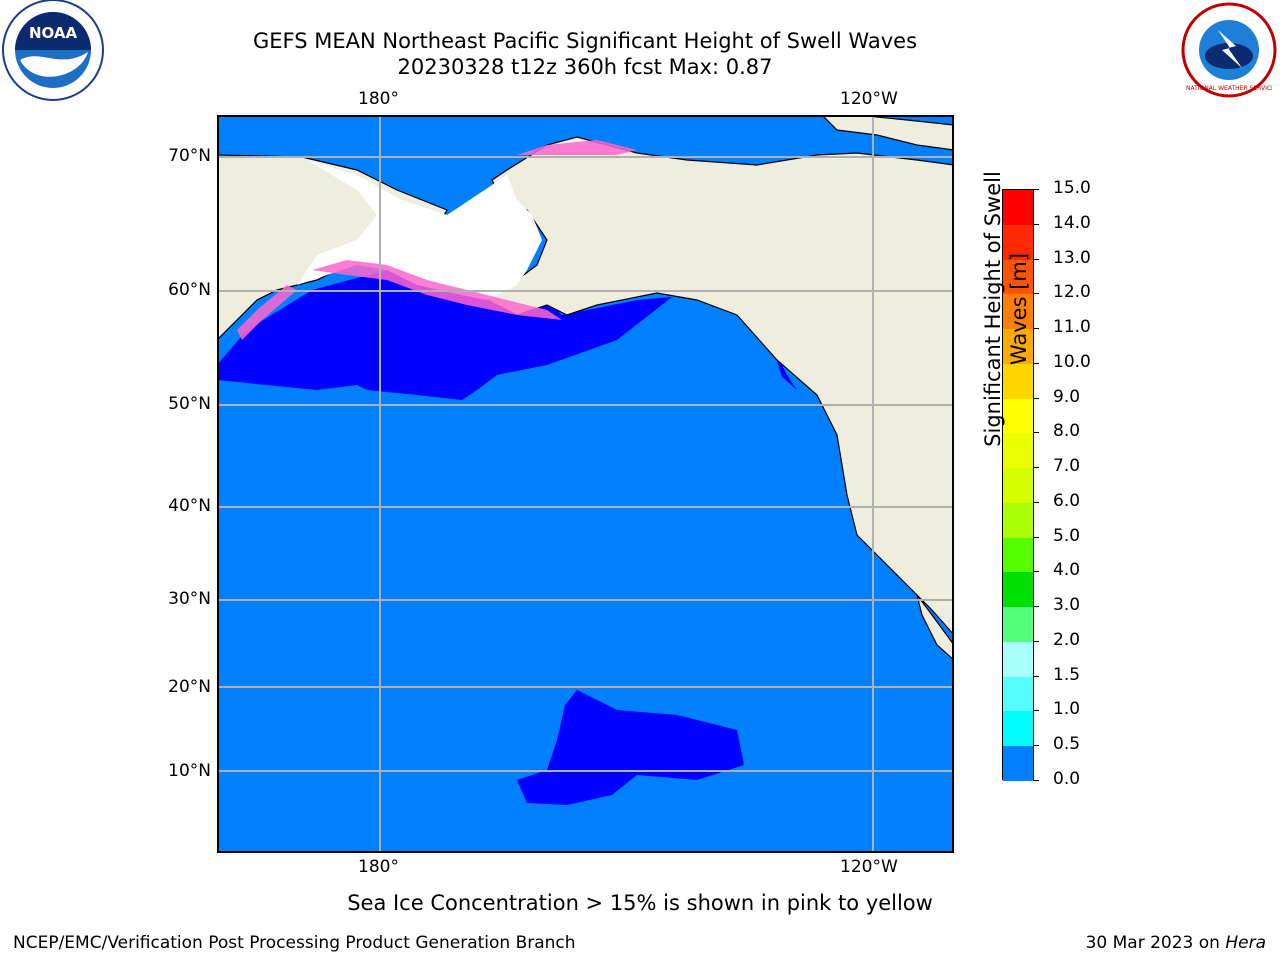  What do you see at coordinates (630, 747) in the screenshot?
I see `low-swell-region-hawaii` at bounding box center [630, 747].